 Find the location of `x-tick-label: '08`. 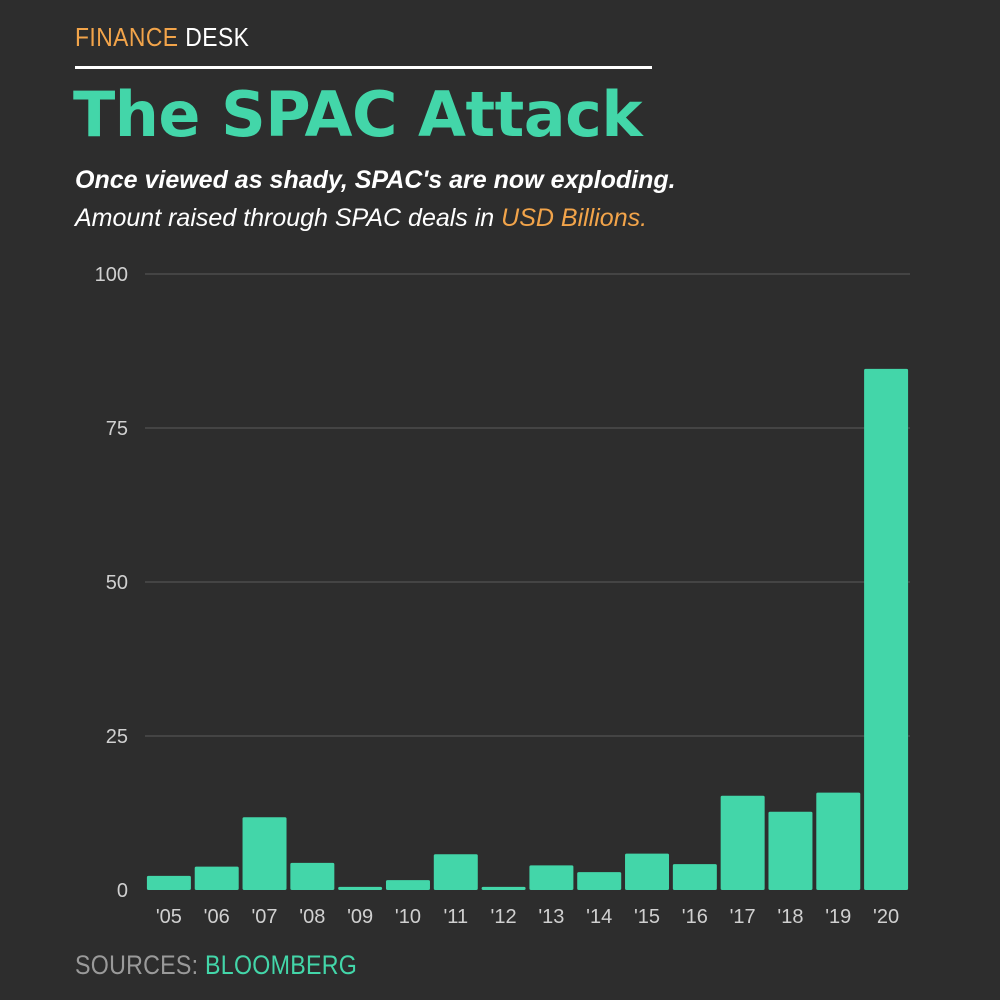

x-tick-label: '08 is located at coordinates (312, 917).